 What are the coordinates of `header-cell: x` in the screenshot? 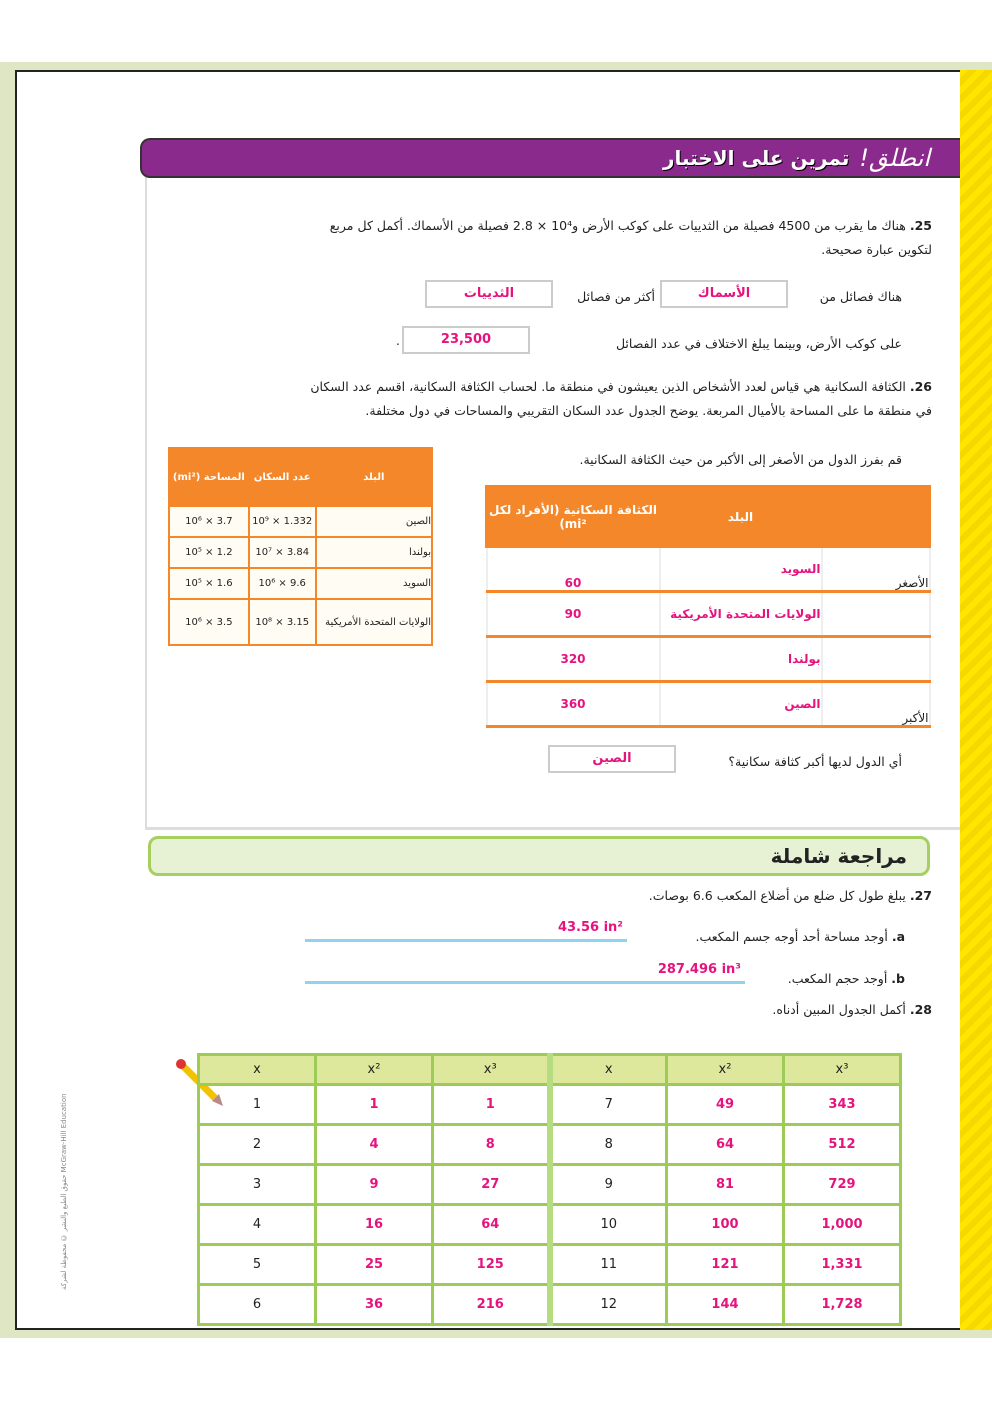 It's located at (257, 1069).